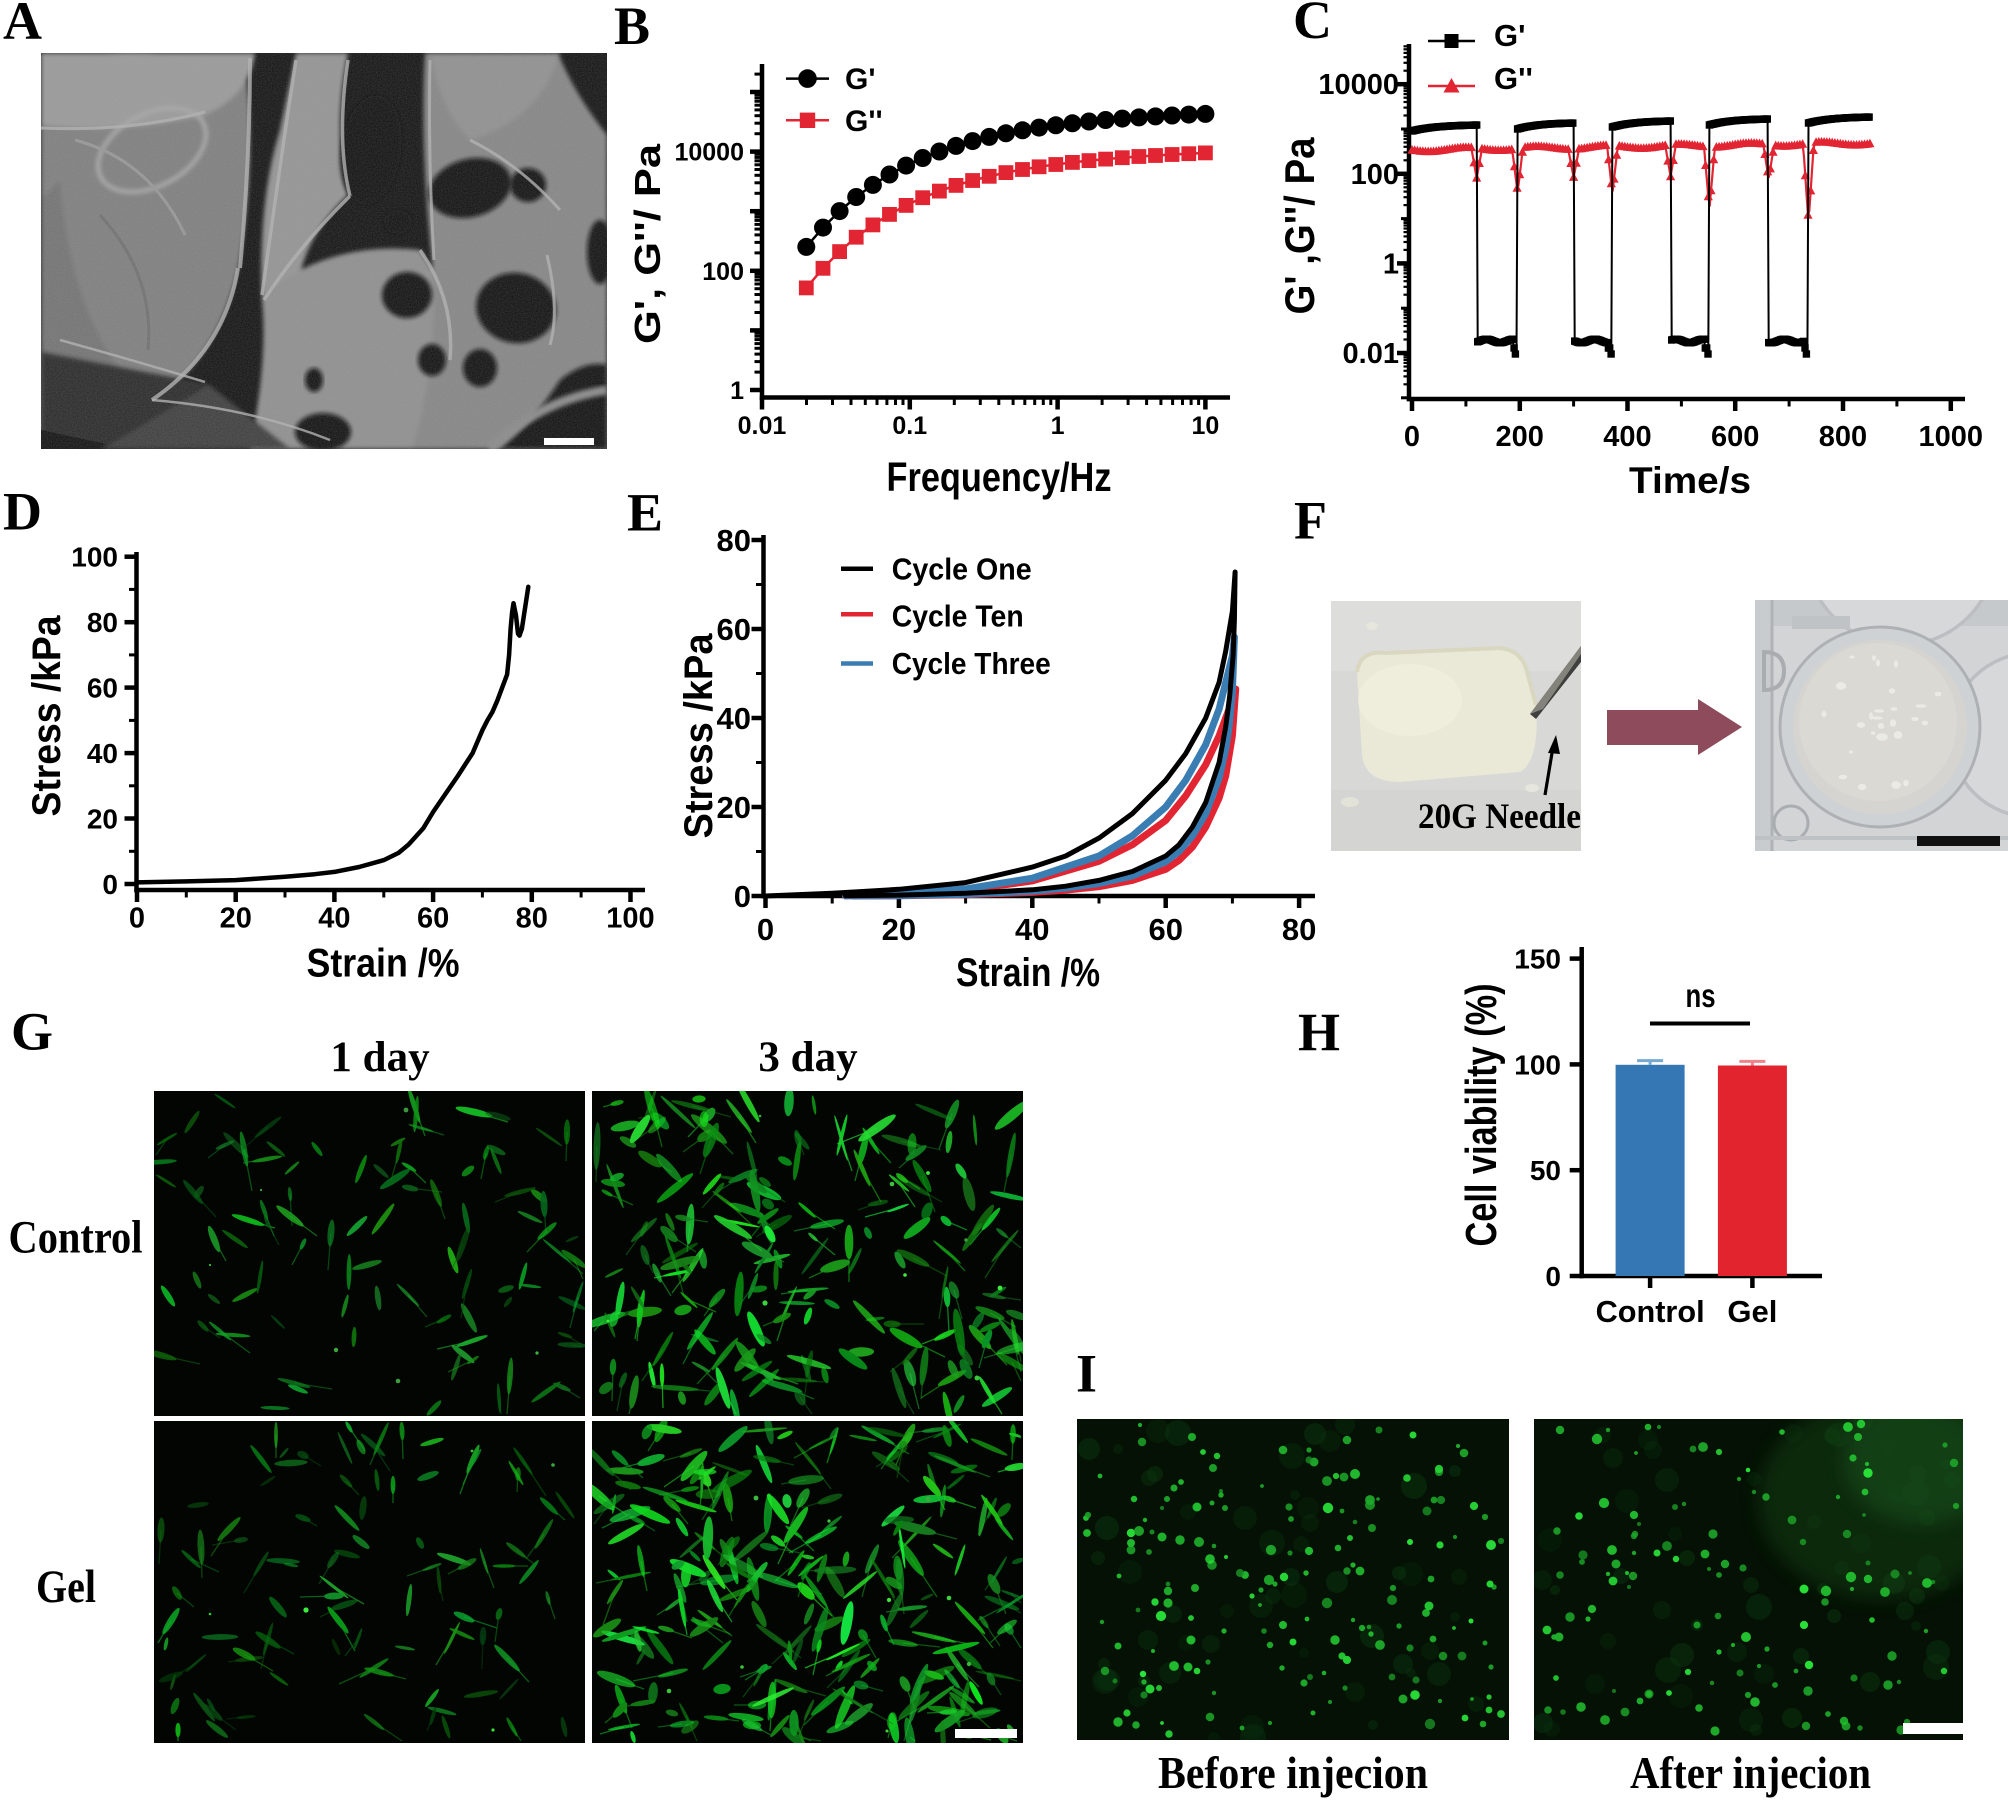 The image size is (2008, 1801). What do you see at coordinates (1843, 437) in the screenshot?
I see `svg-text: 800` at bounding box center [1843, 437].